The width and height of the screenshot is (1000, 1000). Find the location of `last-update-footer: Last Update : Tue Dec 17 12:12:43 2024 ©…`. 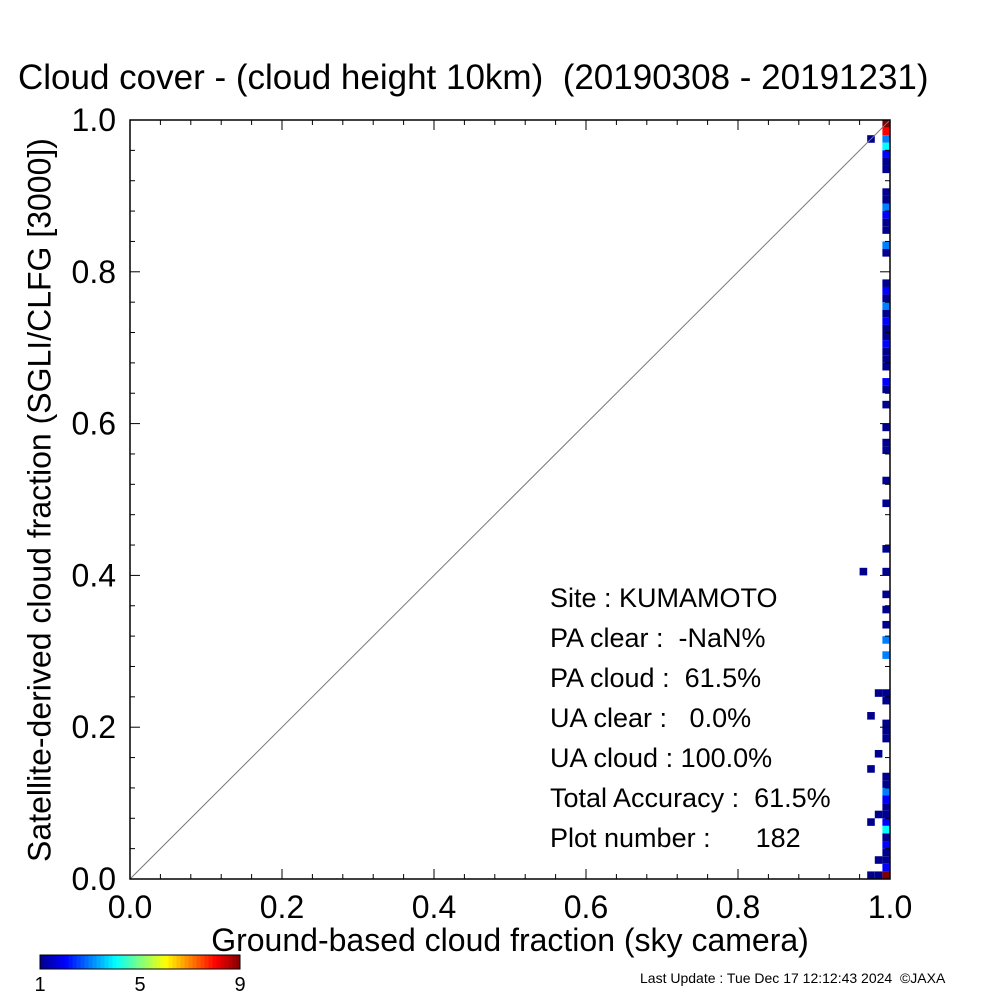

last-update-footer: Last Update : Tue Dec 17 12:12:43 2024 ©… is located at coordinates (793, 978).